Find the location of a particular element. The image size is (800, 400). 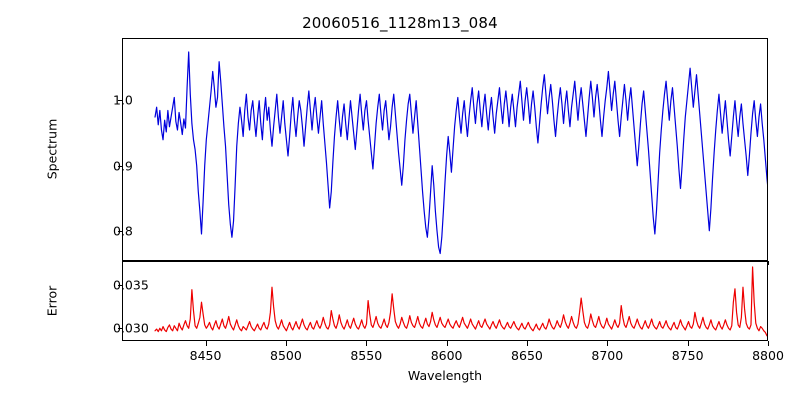

x-tick-label: 8750 is located at coordinates (687, 355).